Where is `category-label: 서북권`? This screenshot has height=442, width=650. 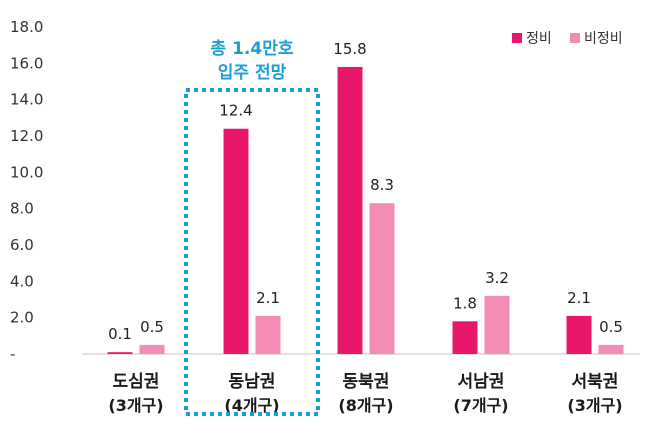 category-label: 서북권 is located at coordinates (595, 382).